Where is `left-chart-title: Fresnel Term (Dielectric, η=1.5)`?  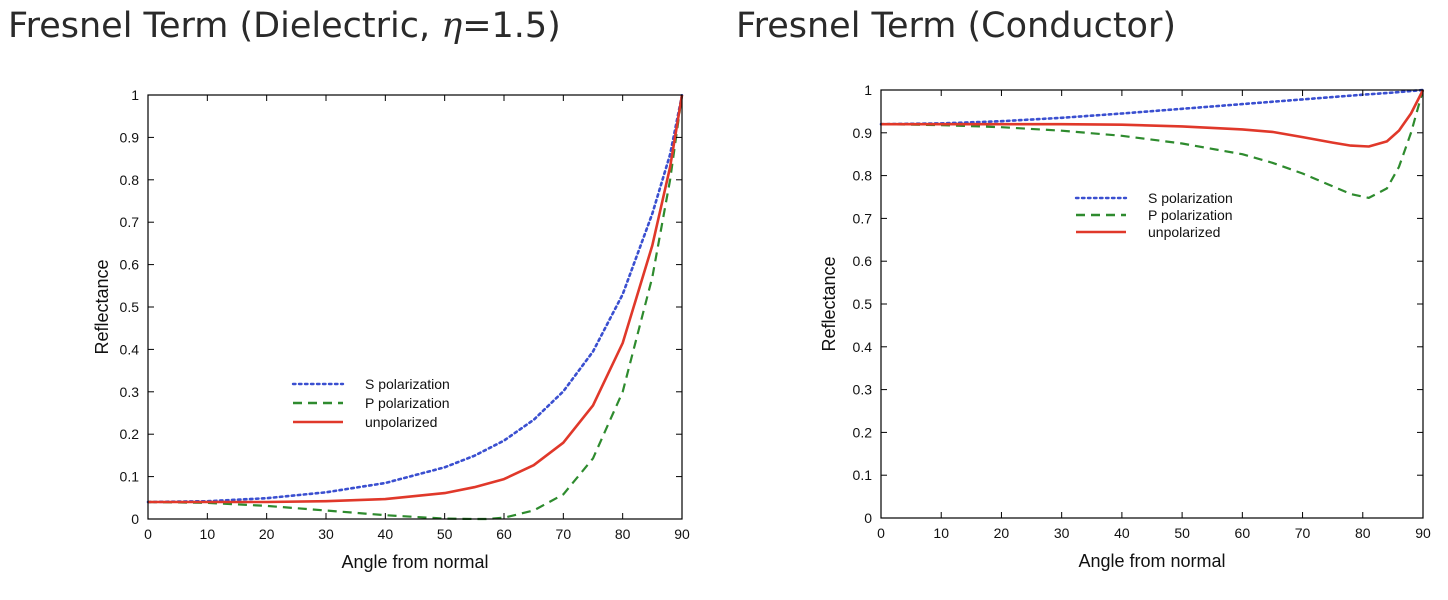
left-chart-title: Fresnel Term (Dielectric, η=1.5) is located at coordinates (284, 26).